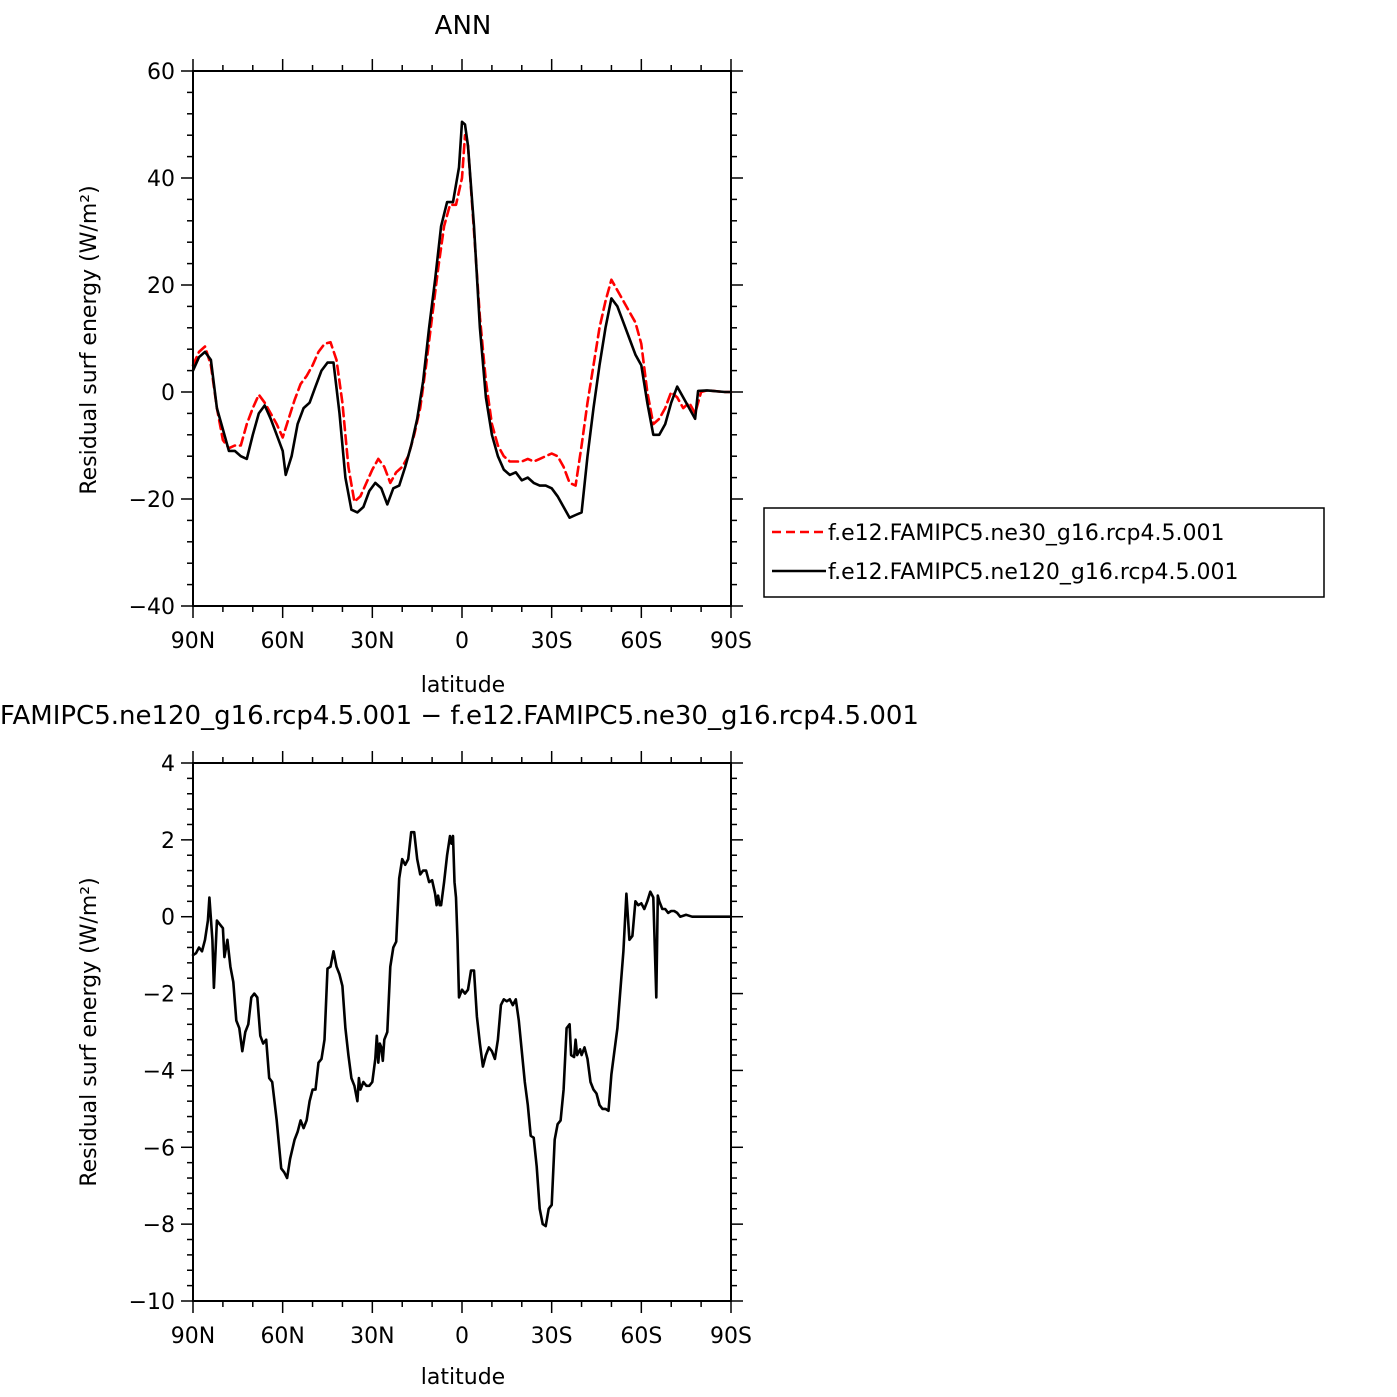 The image size is (1397, 1397). What do you see at coordinates (152, 1302) in the screenshot?
I see `y-tick-label: −10` at bounding box center [152, 1302].